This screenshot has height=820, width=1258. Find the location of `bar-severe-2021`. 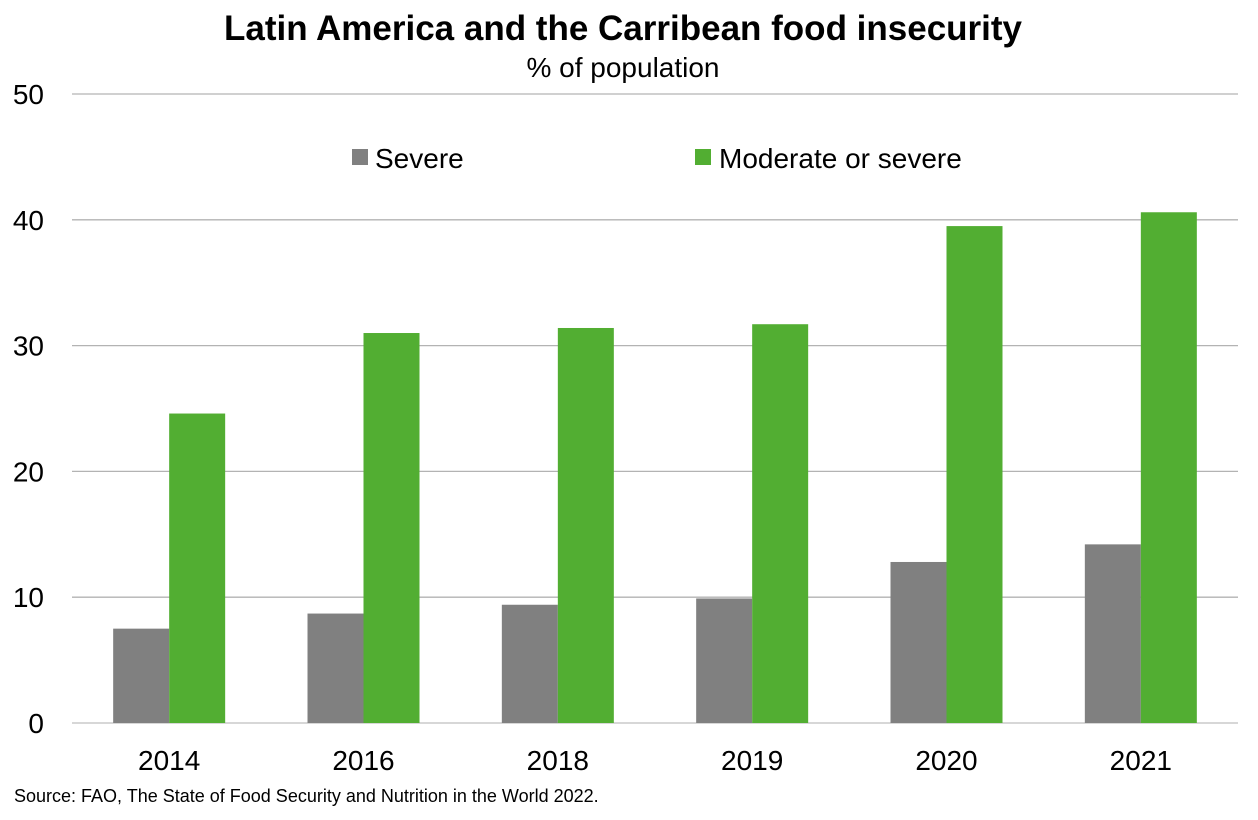

bar-severe-2021 is located at coordinates (1112, 633).